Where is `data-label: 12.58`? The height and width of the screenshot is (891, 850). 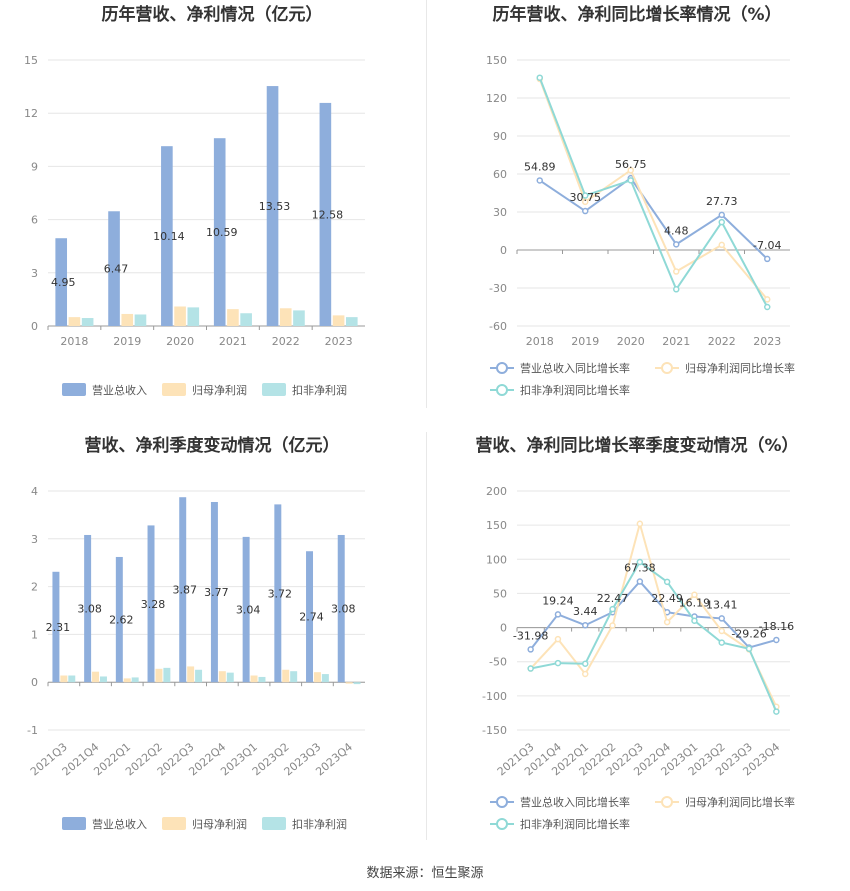 data-label: 12.58 is located at coordinates (328, 214).